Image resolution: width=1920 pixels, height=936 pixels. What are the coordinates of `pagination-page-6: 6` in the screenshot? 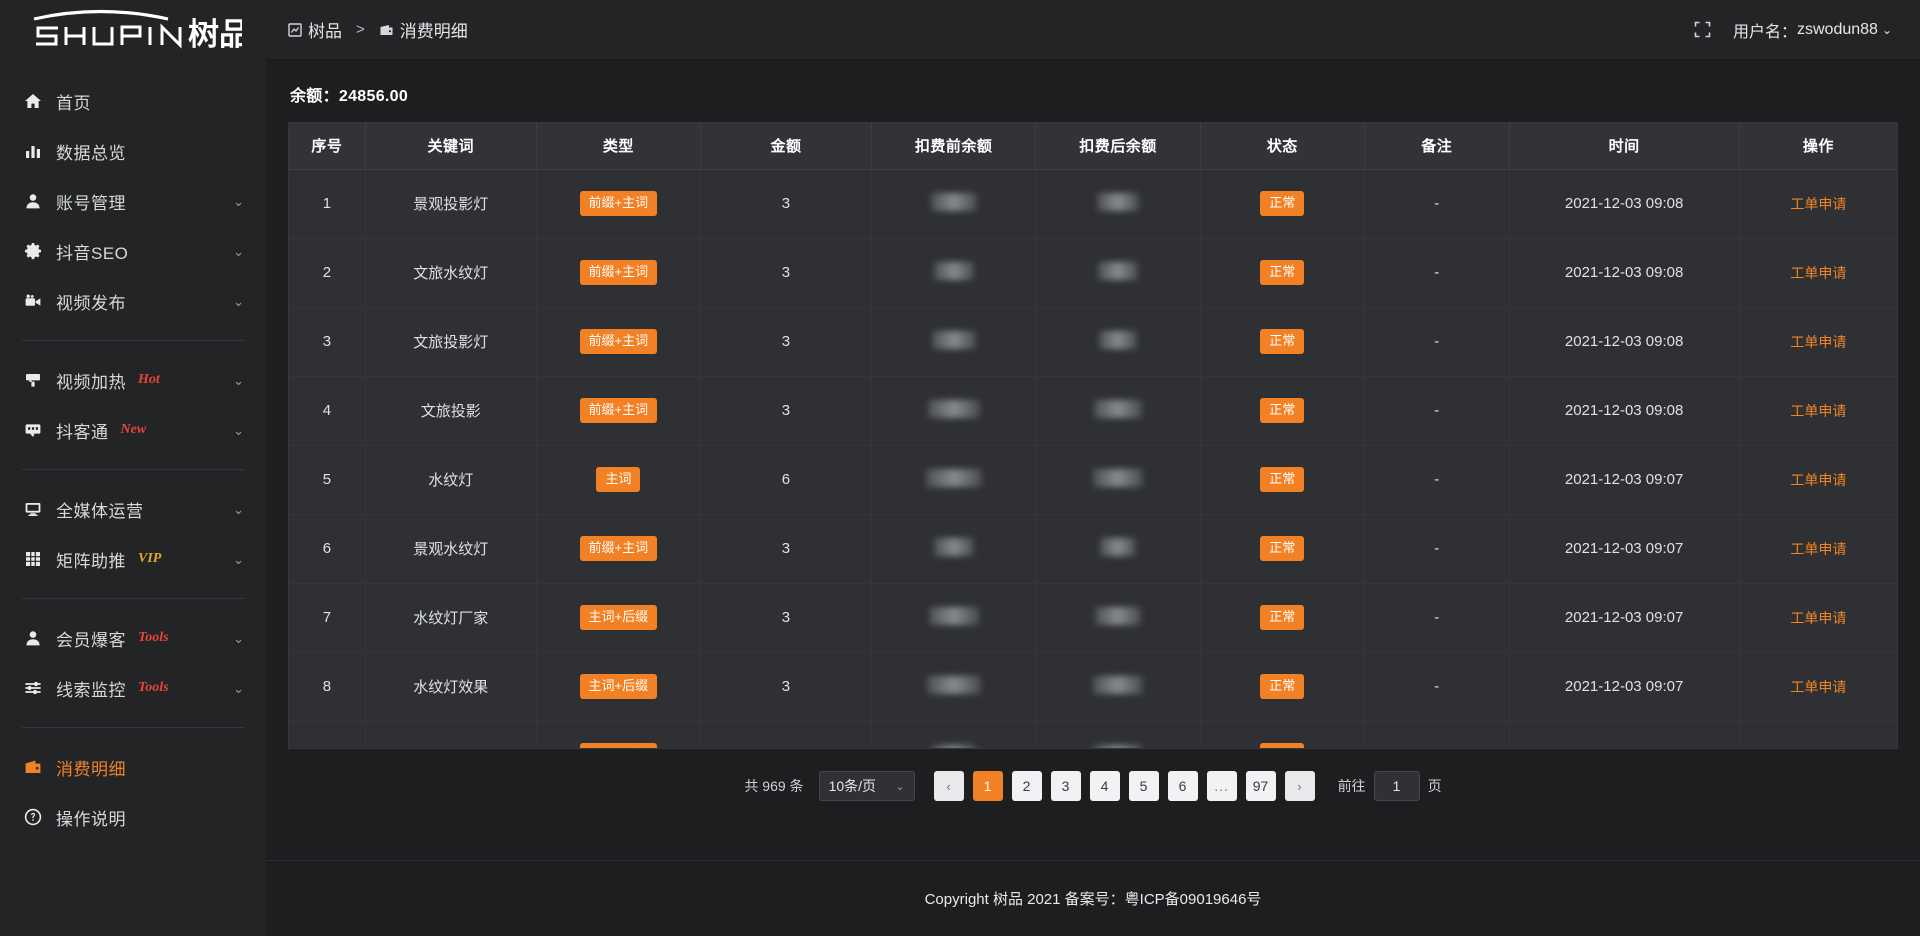 It's located at (1182, 786).